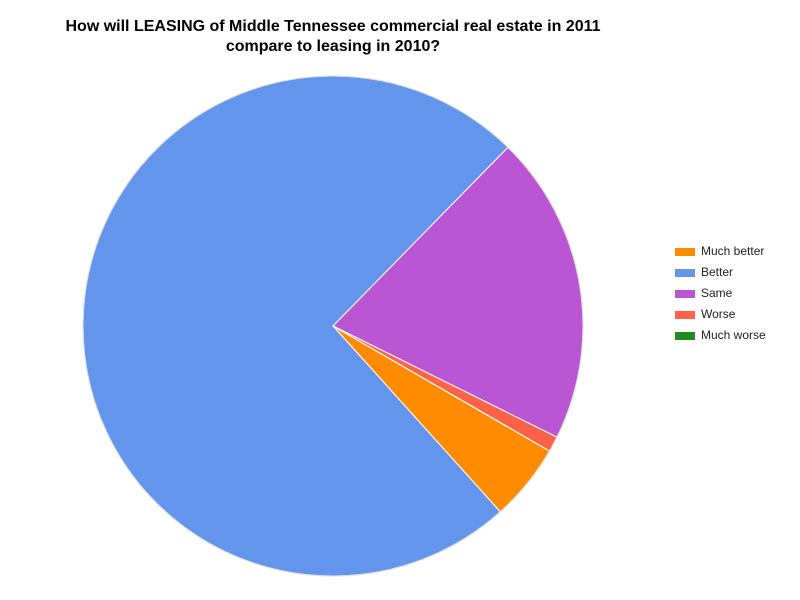  Describe the element at coordinates (733, 335) in the screenshot. I see `legend-label: Much worse` at that location.